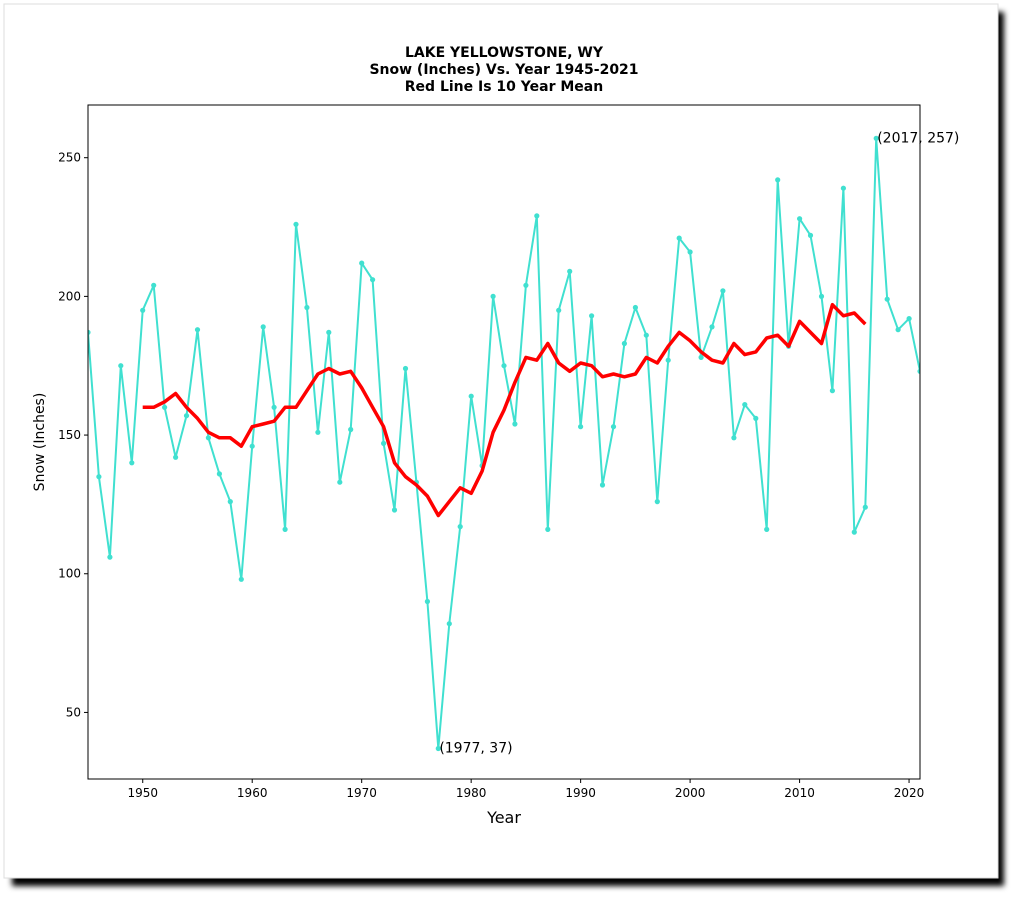 This screenshot has width=1024, height=901. What do you see at coordinates (69, 158) in the screenshot?
I see `y-tick-label: 250` at bounding box center [69, 158].